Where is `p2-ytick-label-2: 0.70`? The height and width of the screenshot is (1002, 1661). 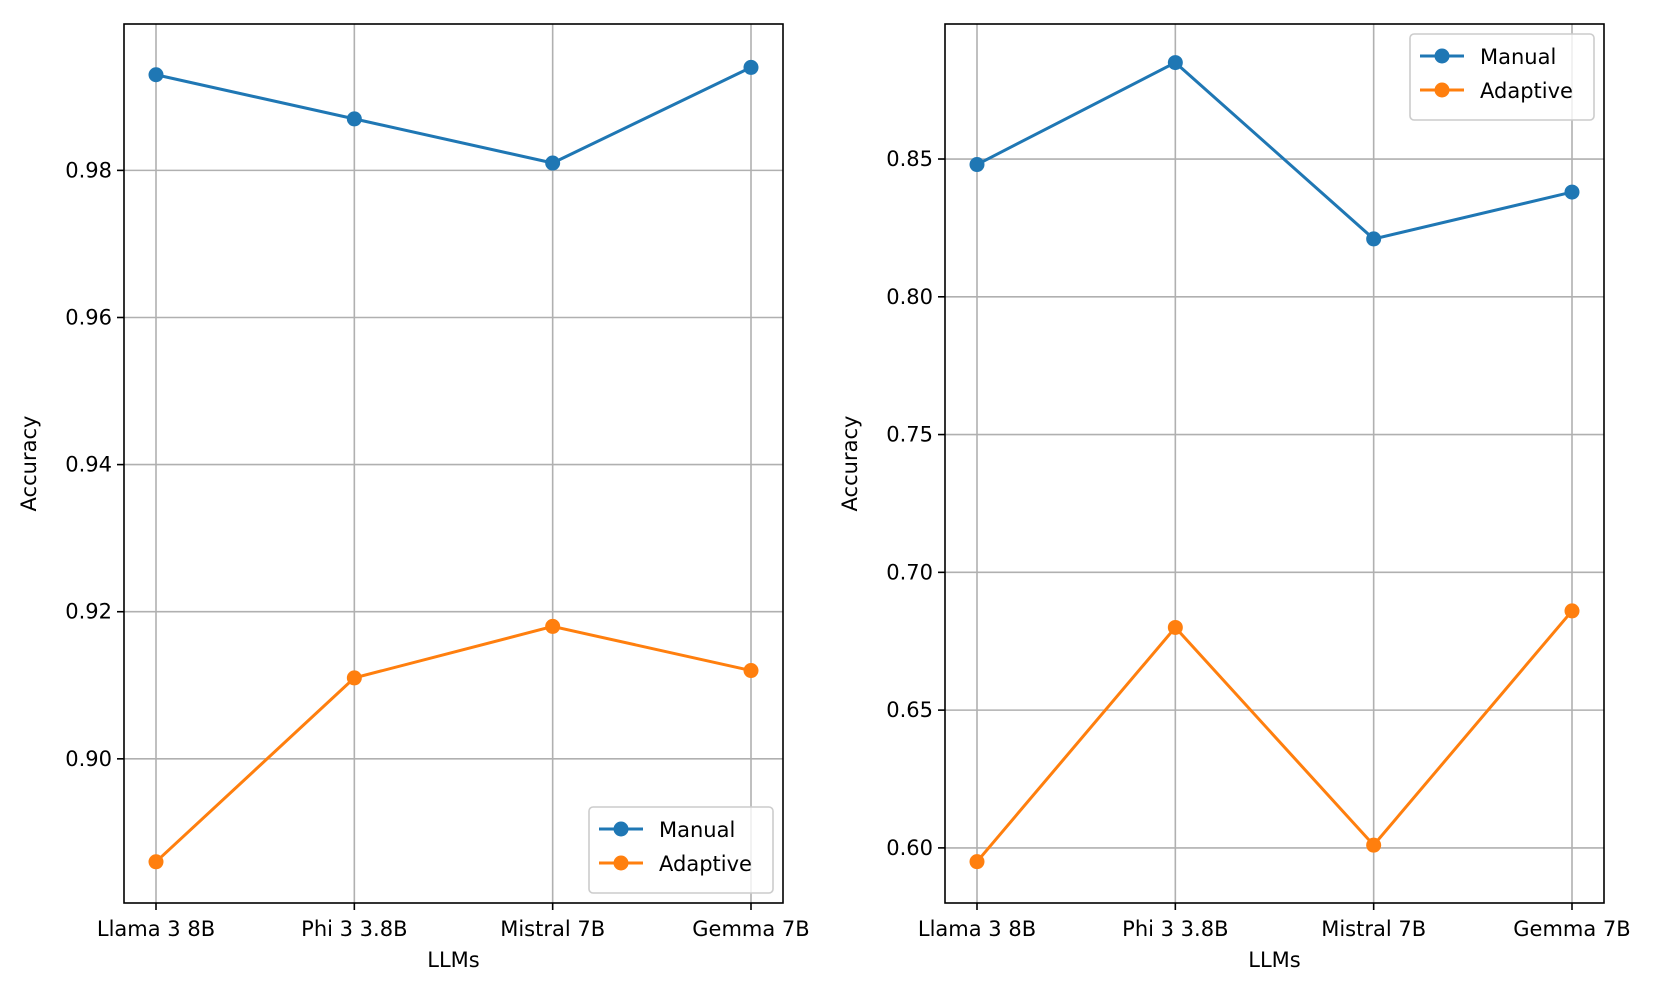 p2-ytick-label-2: 0.70 is located at coordinates (909, 572).